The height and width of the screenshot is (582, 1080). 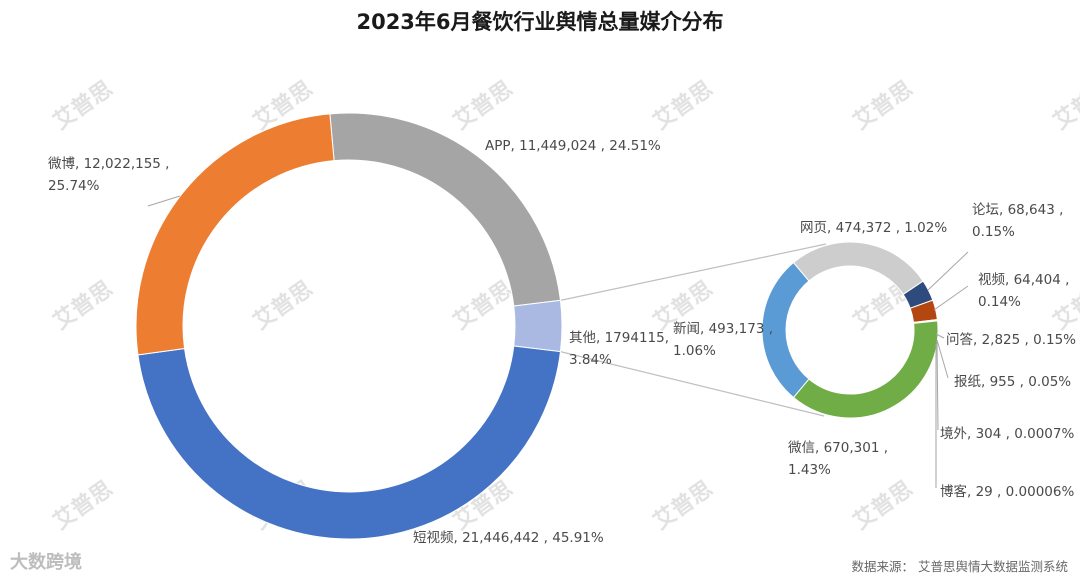 I want to click on watermark-0: 艾普思, so click(x=83, y=105).